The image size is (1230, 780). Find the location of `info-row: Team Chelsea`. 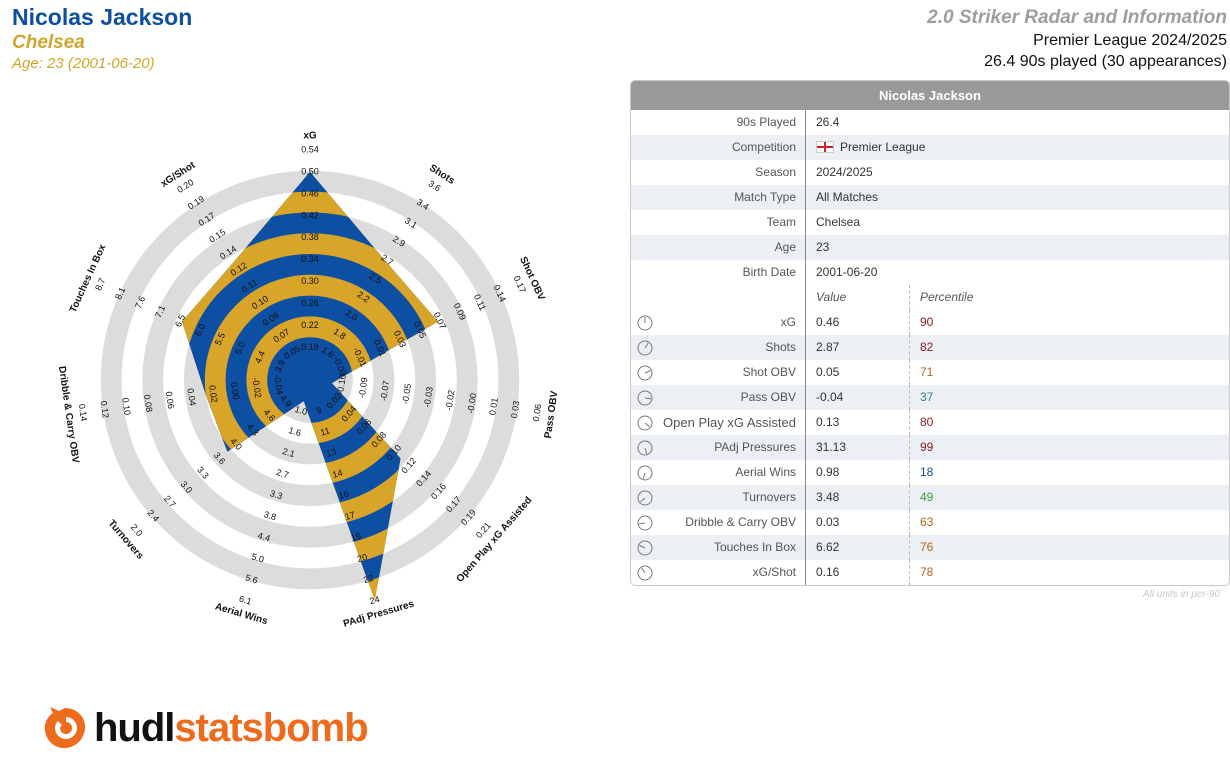

info-row: Team Chelsea is located at coordinates (930, 222).